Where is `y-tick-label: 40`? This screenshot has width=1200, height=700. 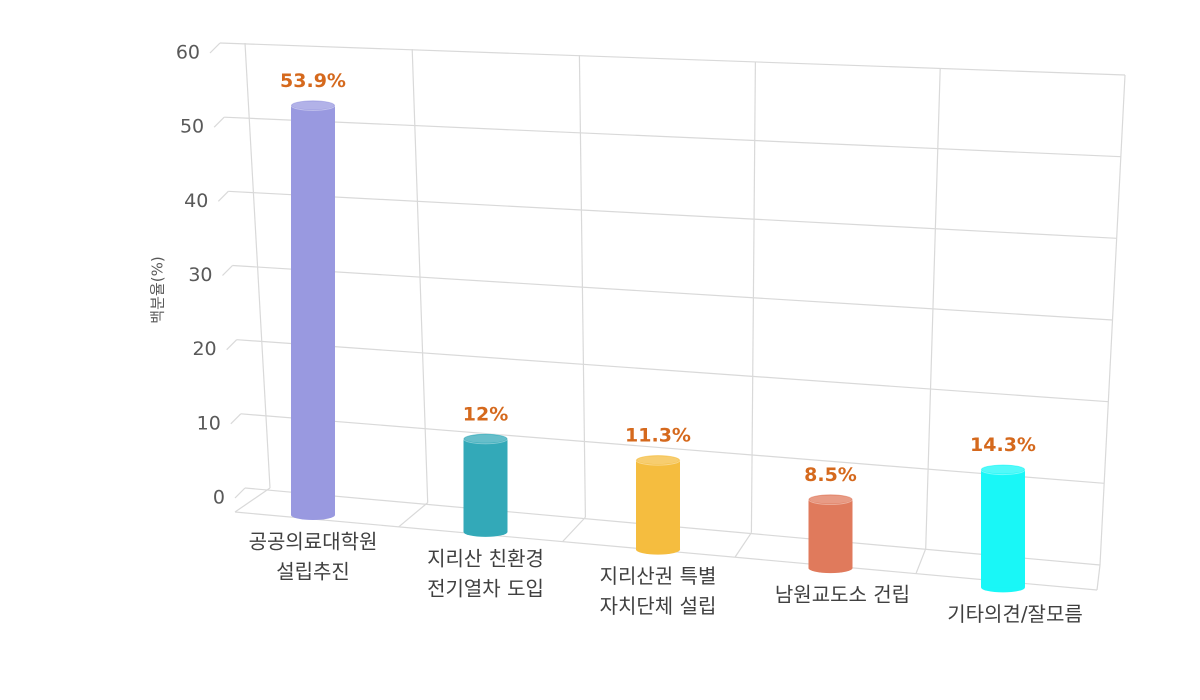
y-tick-label: 40 is located at coordinates (196, 201).